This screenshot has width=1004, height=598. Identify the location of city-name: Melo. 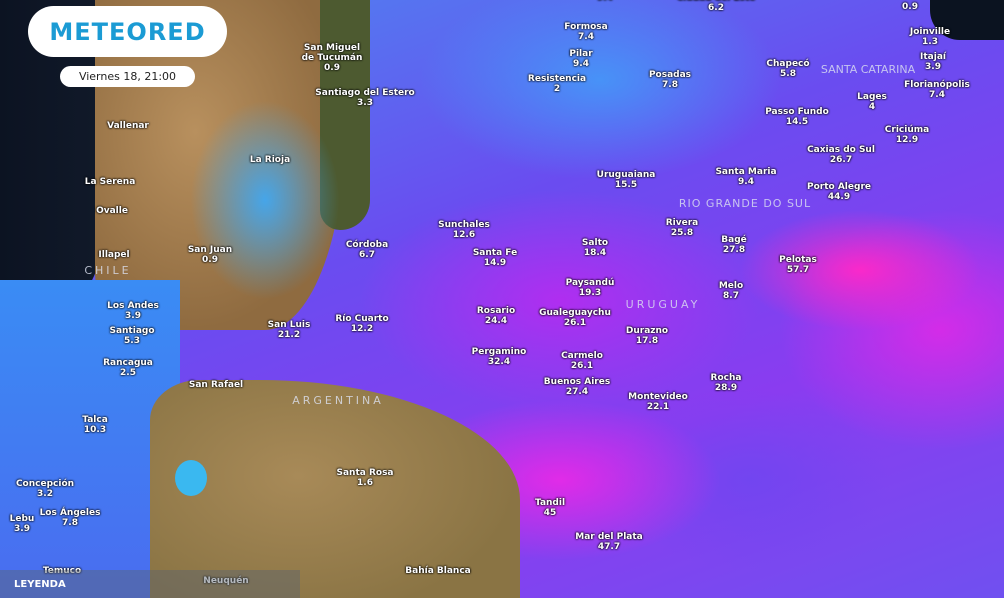
(731, 286).